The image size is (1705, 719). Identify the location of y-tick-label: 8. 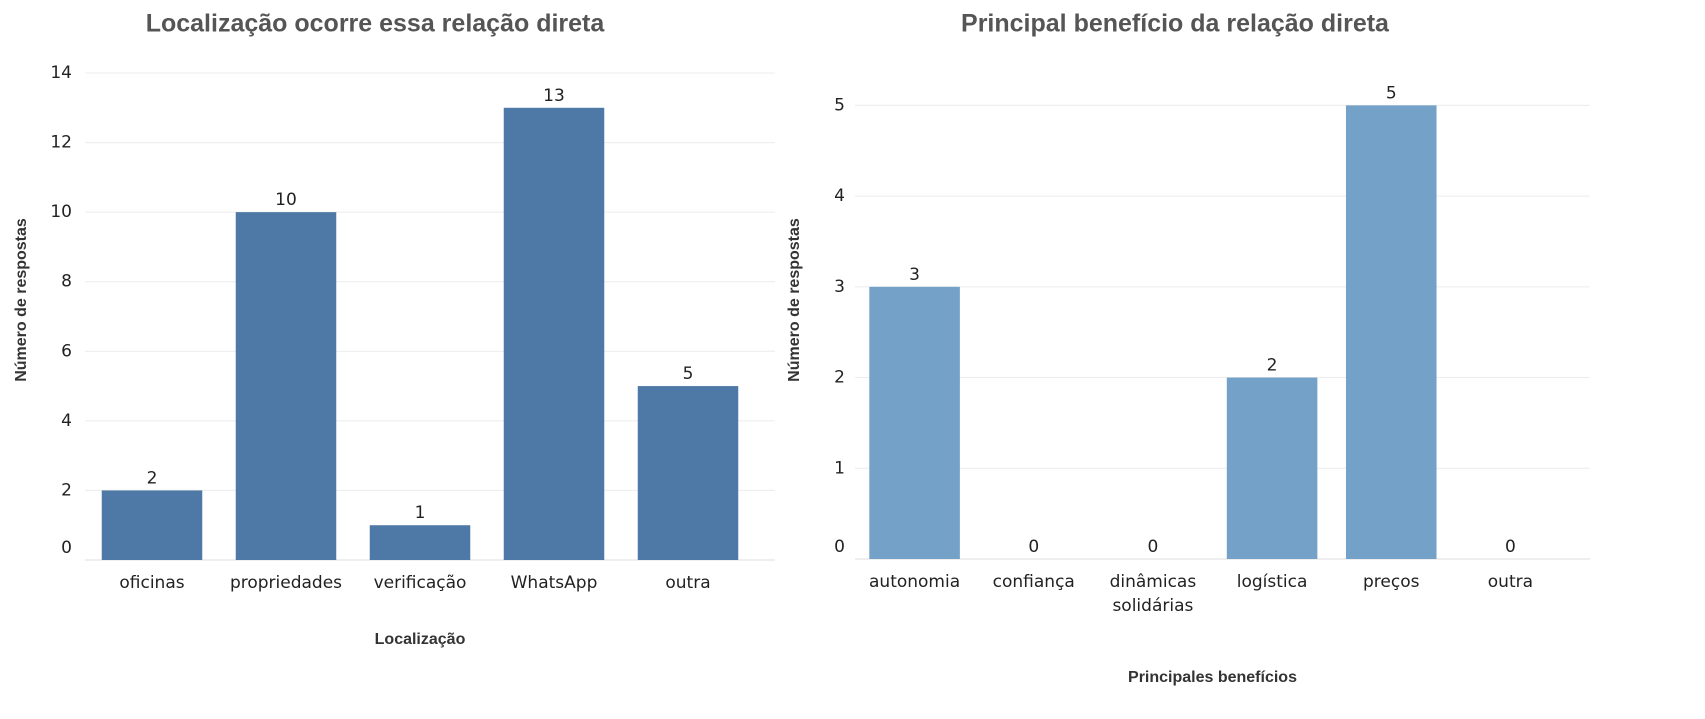
(66, 282).